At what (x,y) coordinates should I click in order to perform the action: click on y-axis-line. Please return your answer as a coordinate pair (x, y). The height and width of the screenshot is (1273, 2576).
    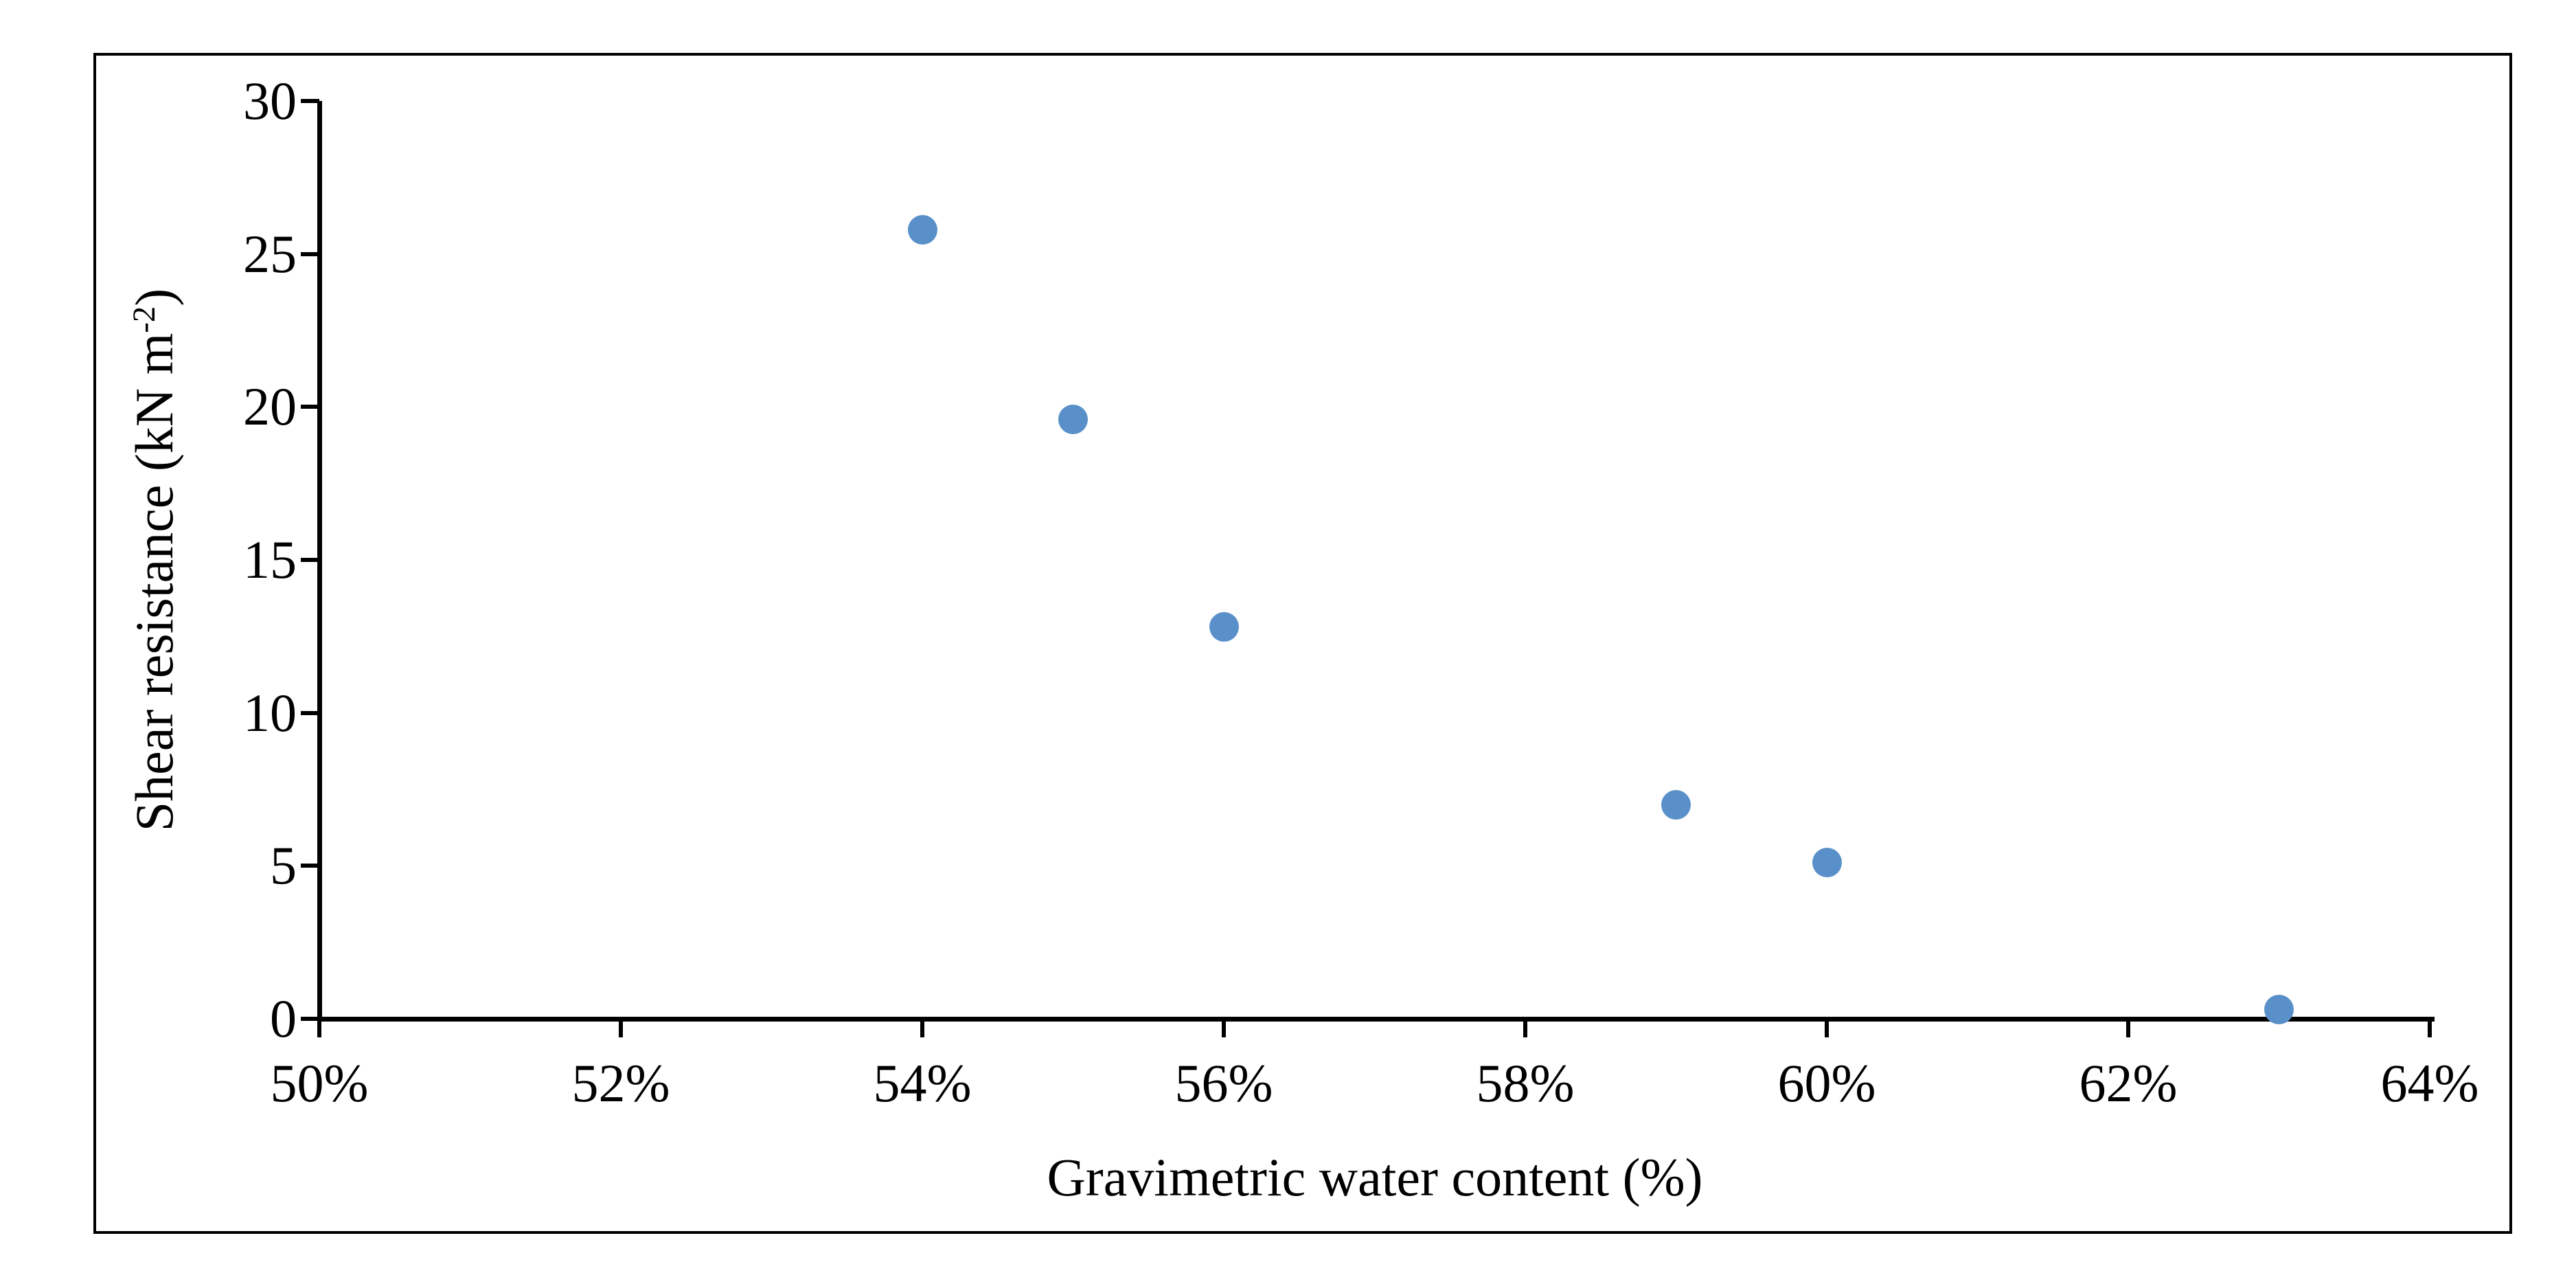
    Looking at the image, I should click on (319, 561).